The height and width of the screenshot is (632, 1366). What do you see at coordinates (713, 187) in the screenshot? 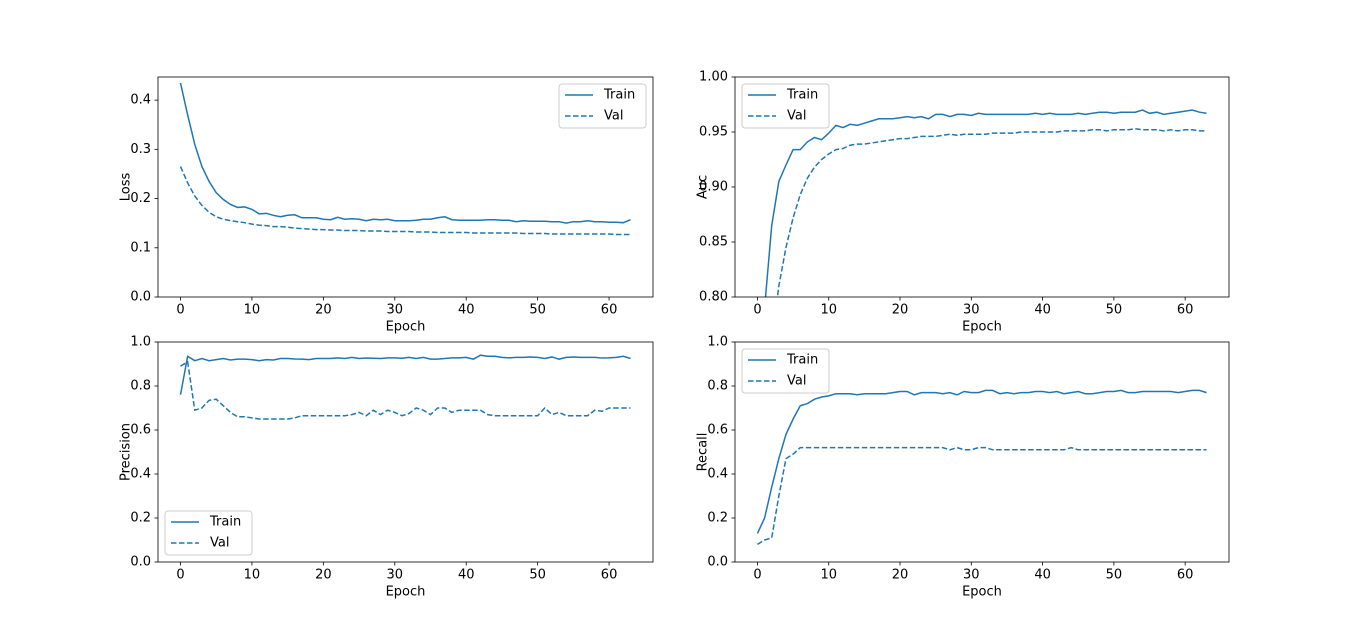
I see `y-tick-label: 0.90` at bounding box center [713, 187].